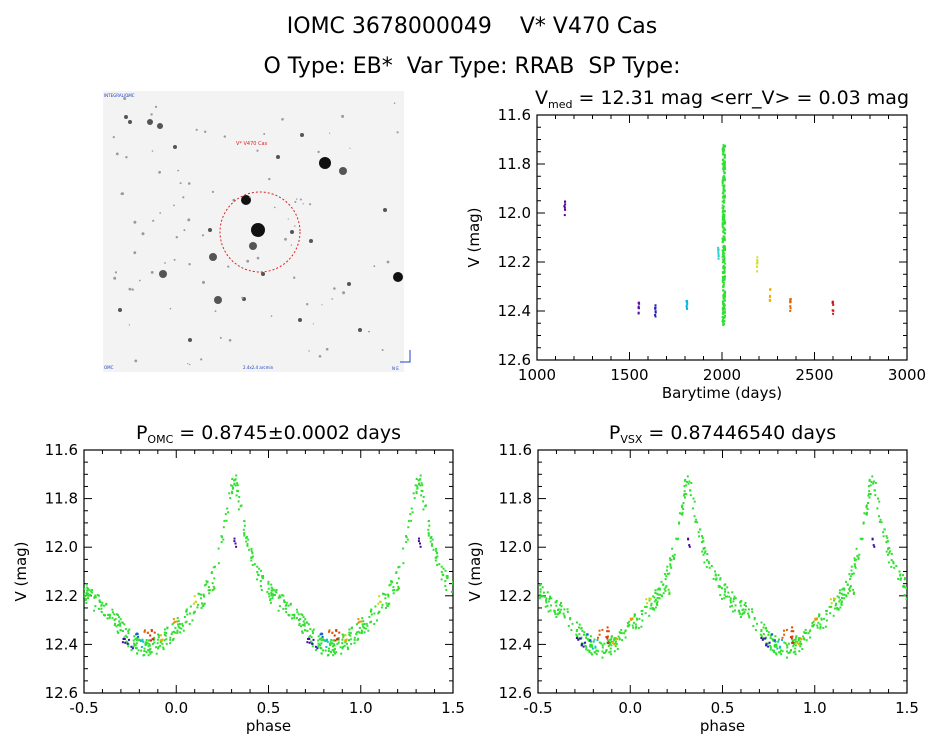 The image size is (944, 747). I want to click on finder-scale-label: 2.4x2.4 arcmin, so click(258, 367).